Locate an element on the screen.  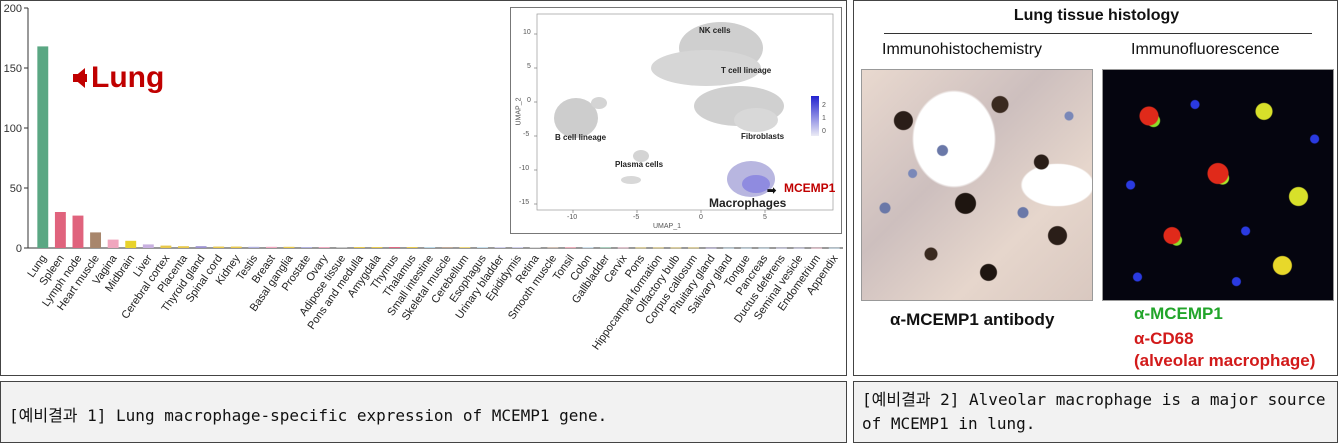
y-tick-label: 50 is located at coordinates (16, 189).